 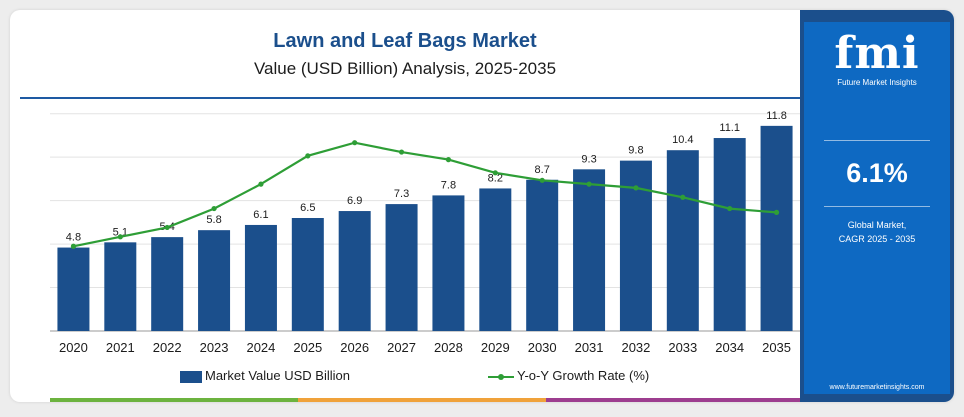 I want to click on fmi-logo: fmi Future Market Insights, so click(x=877, y=60).